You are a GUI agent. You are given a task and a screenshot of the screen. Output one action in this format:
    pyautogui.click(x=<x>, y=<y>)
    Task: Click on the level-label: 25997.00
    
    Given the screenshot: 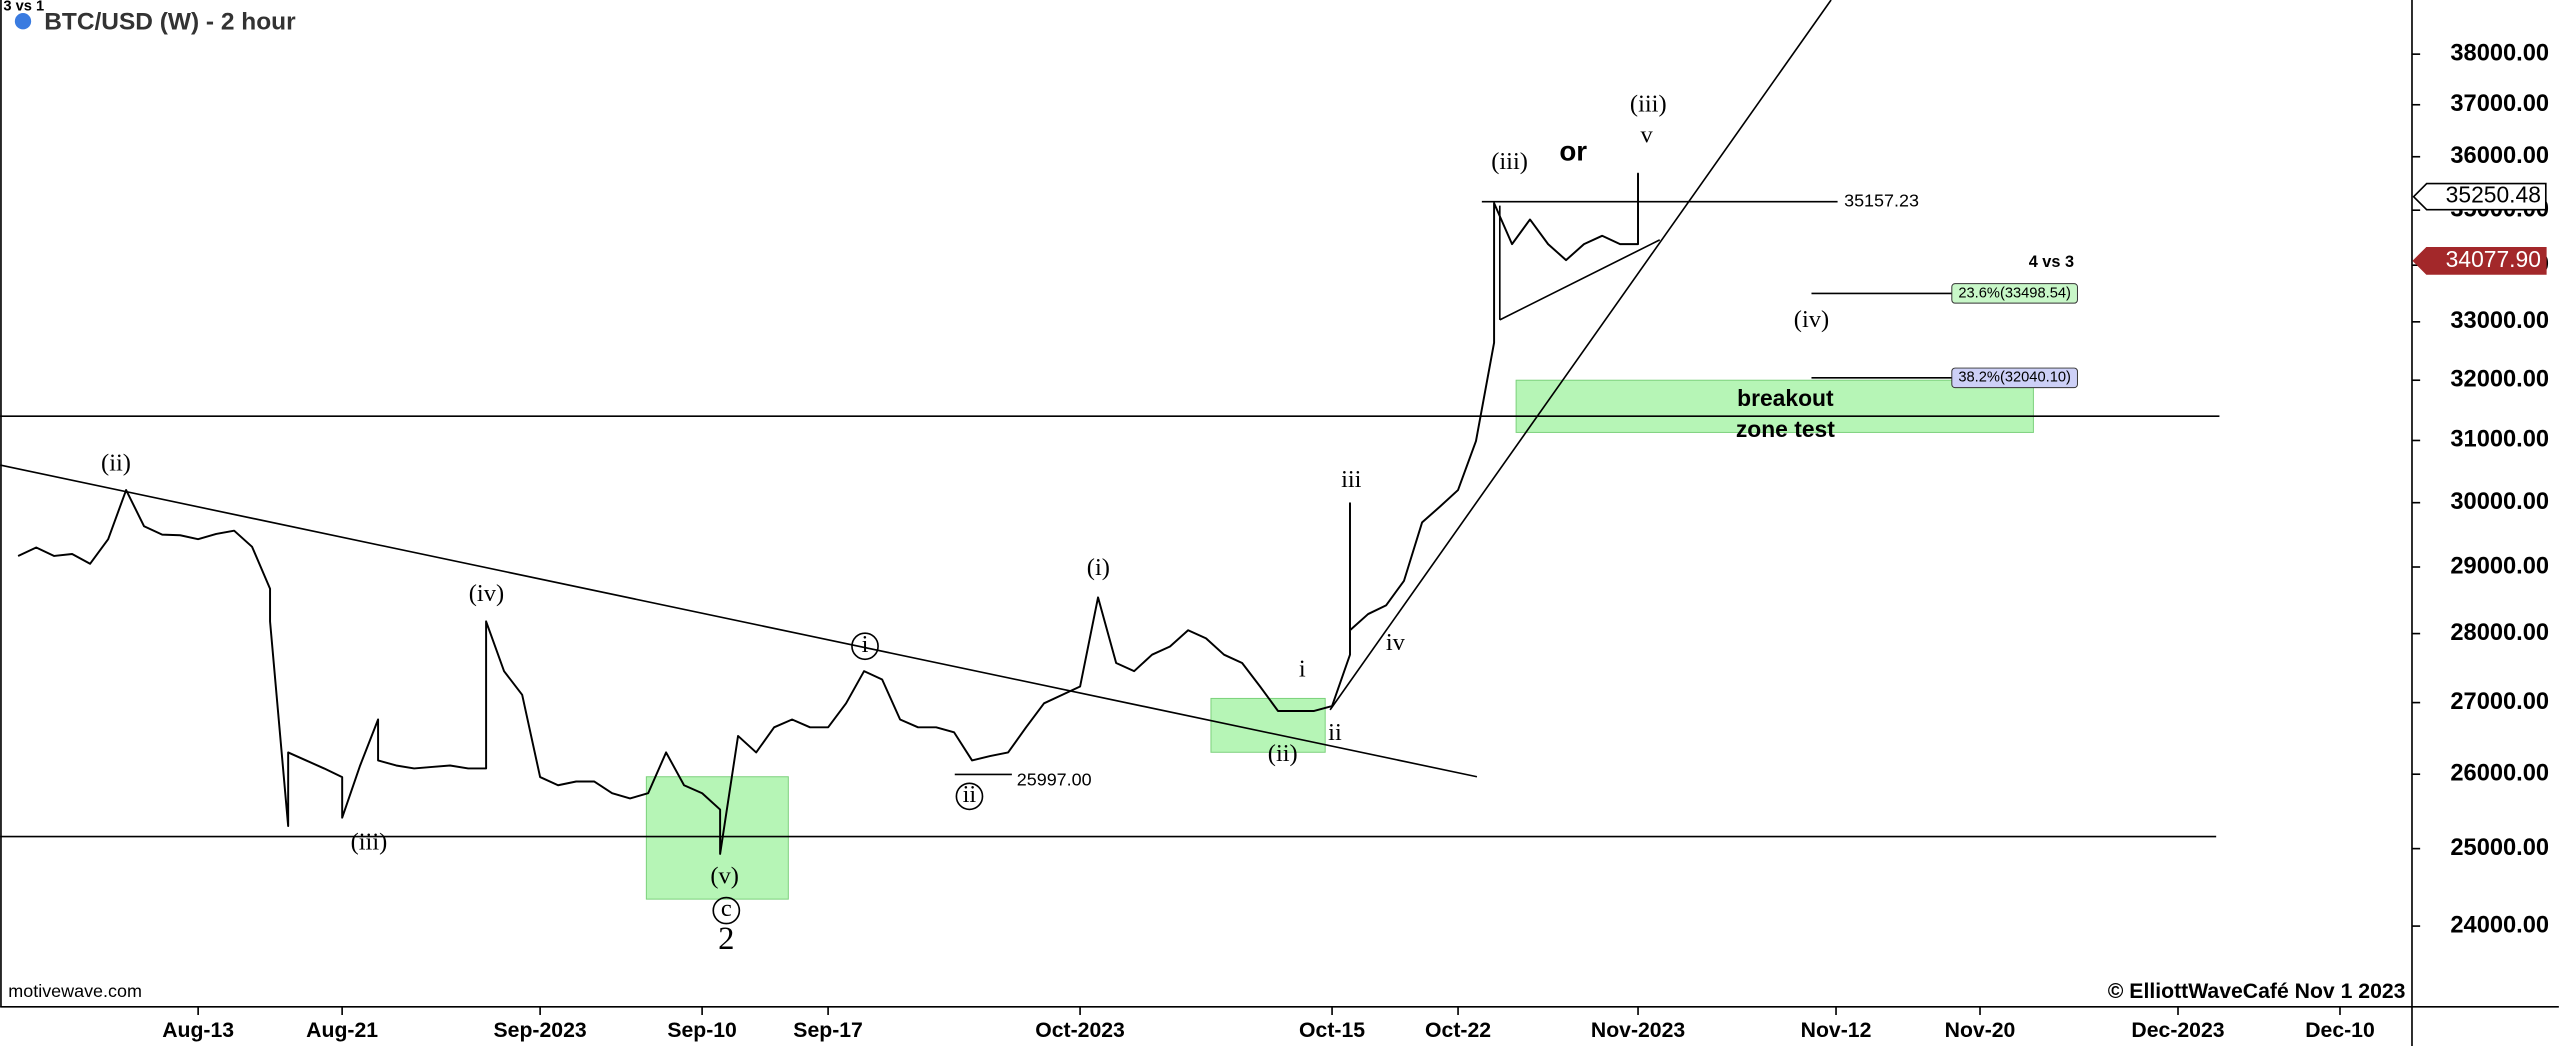 What is the action you would take?
    pyautogui.click(x=1054, y=780)
    